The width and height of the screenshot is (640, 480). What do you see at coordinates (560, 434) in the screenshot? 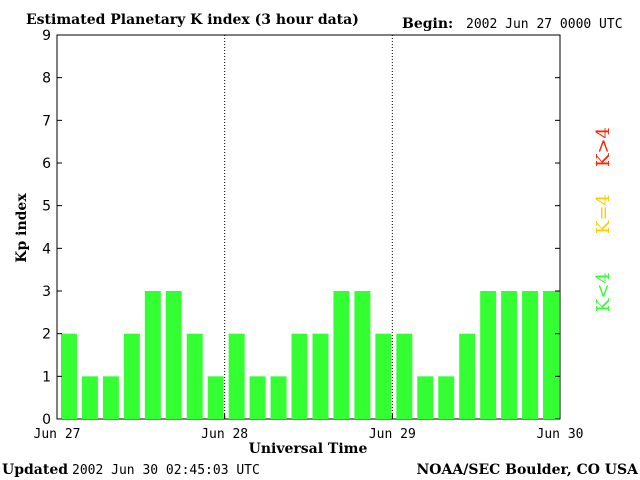
I see `x-tick-label: Jun 30` at bounding box center [560, 434].